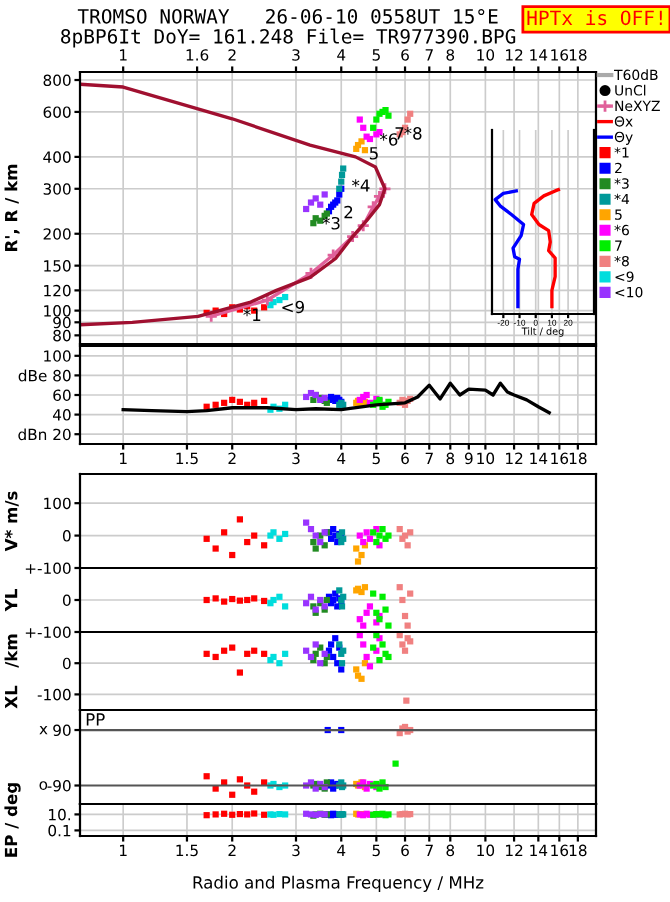  Describe the element at coordinates (287, 16) in the screenshot. I see `chart-title: TROMSO NORWAY 26-06-10 0558UT 15°E` at that location.